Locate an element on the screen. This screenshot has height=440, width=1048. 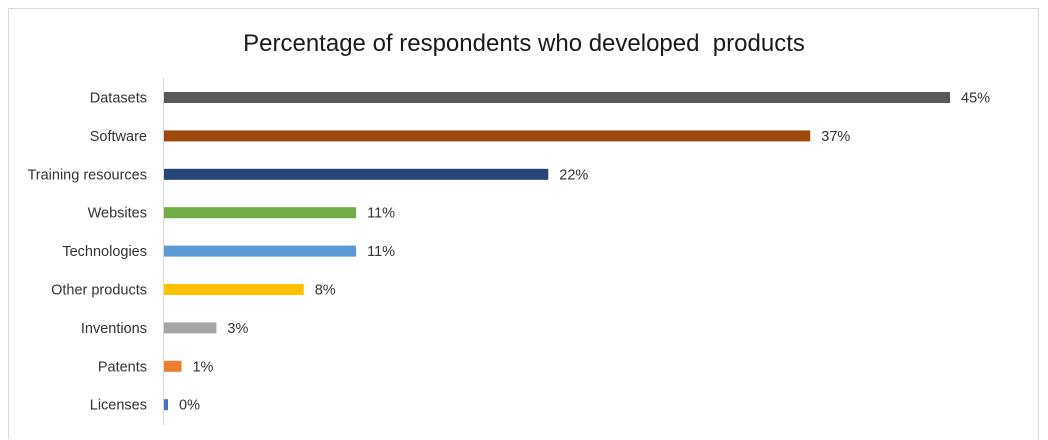
value-label-technologies: 11% is located at coordinates (381, 252).